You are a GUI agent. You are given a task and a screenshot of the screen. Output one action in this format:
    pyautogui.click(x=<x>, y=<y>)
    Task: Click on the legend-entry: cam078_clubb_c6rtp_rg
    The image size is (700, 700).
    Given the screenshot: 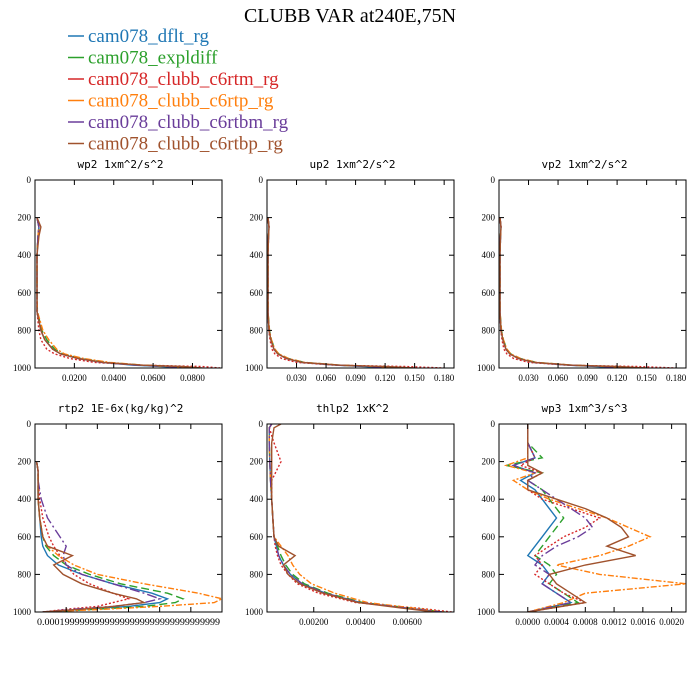 What is the action you would take?
    pyautogui.click(x=171, y=101)
    